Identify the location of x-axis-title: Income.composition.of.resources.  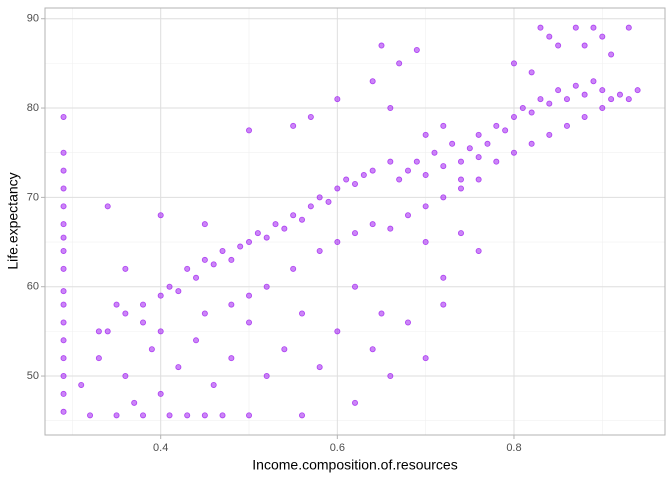
(354, 465).